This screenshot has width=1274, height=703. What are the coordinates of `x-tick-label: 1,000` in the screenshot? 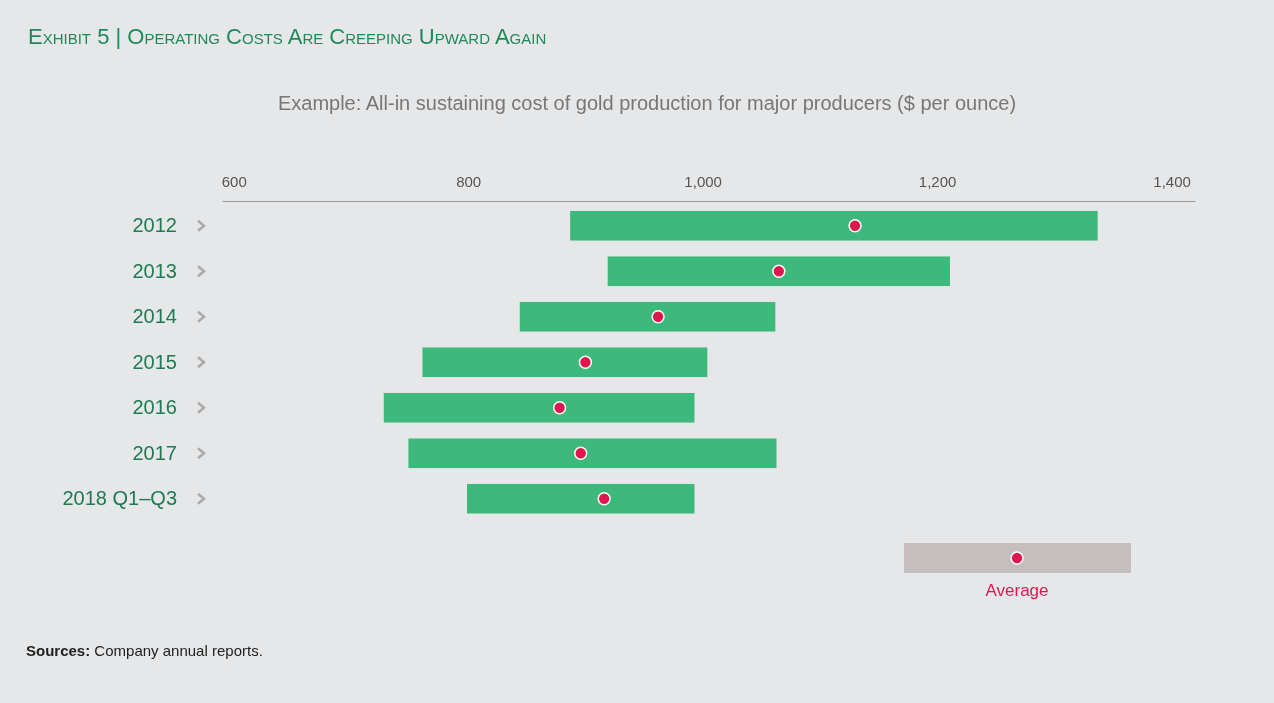 It's located at (703, 181).